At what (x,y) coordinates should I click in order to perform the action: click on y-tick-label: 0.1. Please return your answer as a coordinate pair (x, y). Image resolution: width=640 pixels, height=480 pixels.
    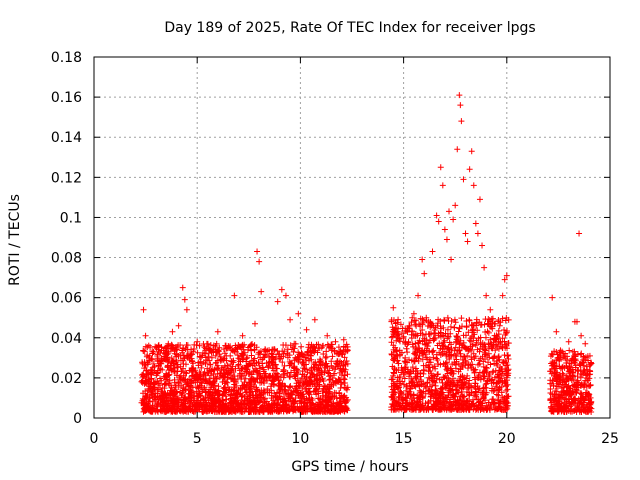
    Looking at the image, I should click on (71, 218).